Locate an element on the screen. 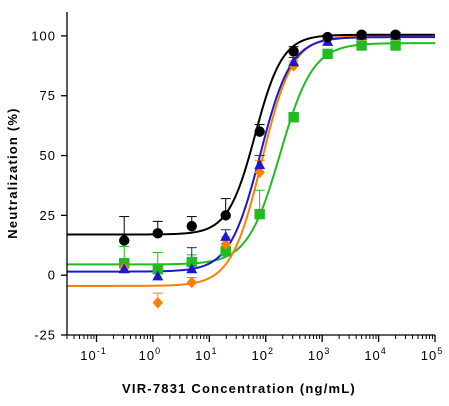 This screenshot has height=406, width=449. x-tick-label: 10¹ is located at coordinates (206, 354).